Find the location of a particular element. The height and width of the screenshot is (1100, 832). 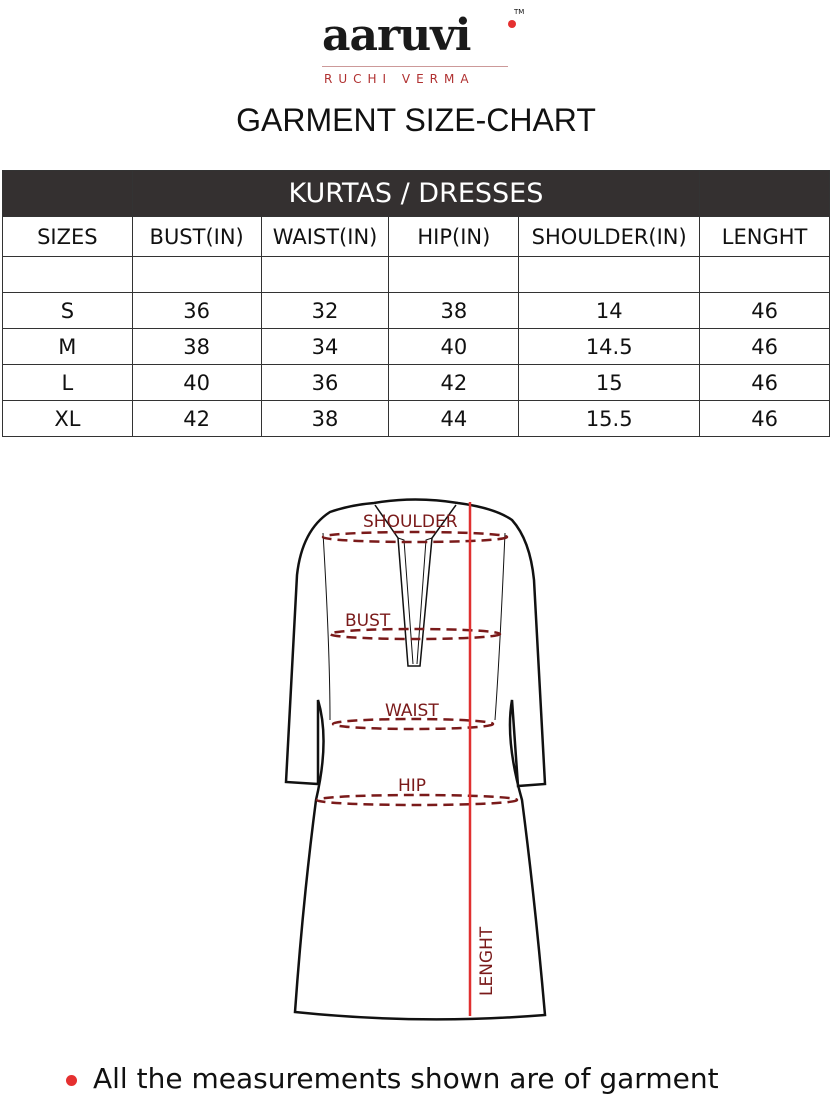

brand-logo: aaruvi TM RUCHI VERMA is located at coordinates (423, 49).